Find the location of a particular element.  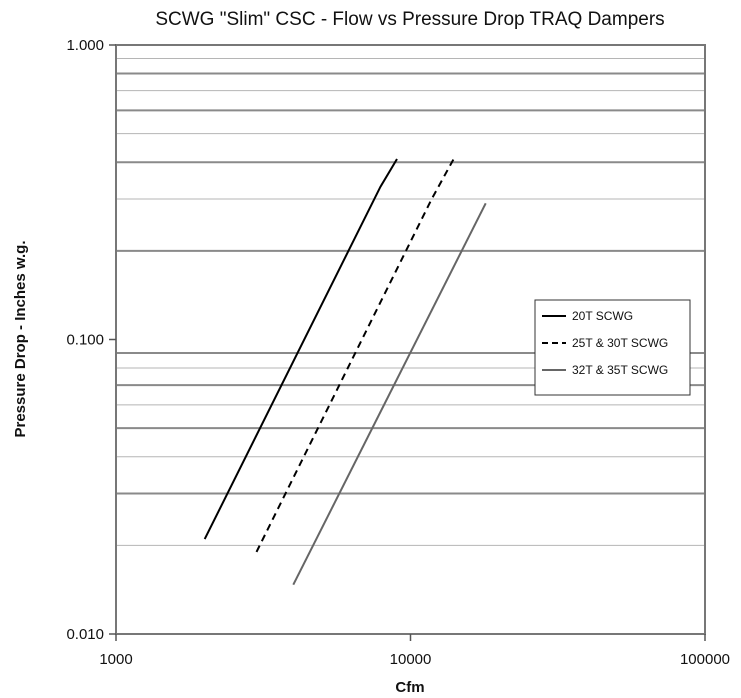

x-axis-label: Cfm is located at coordinates (409, 687).